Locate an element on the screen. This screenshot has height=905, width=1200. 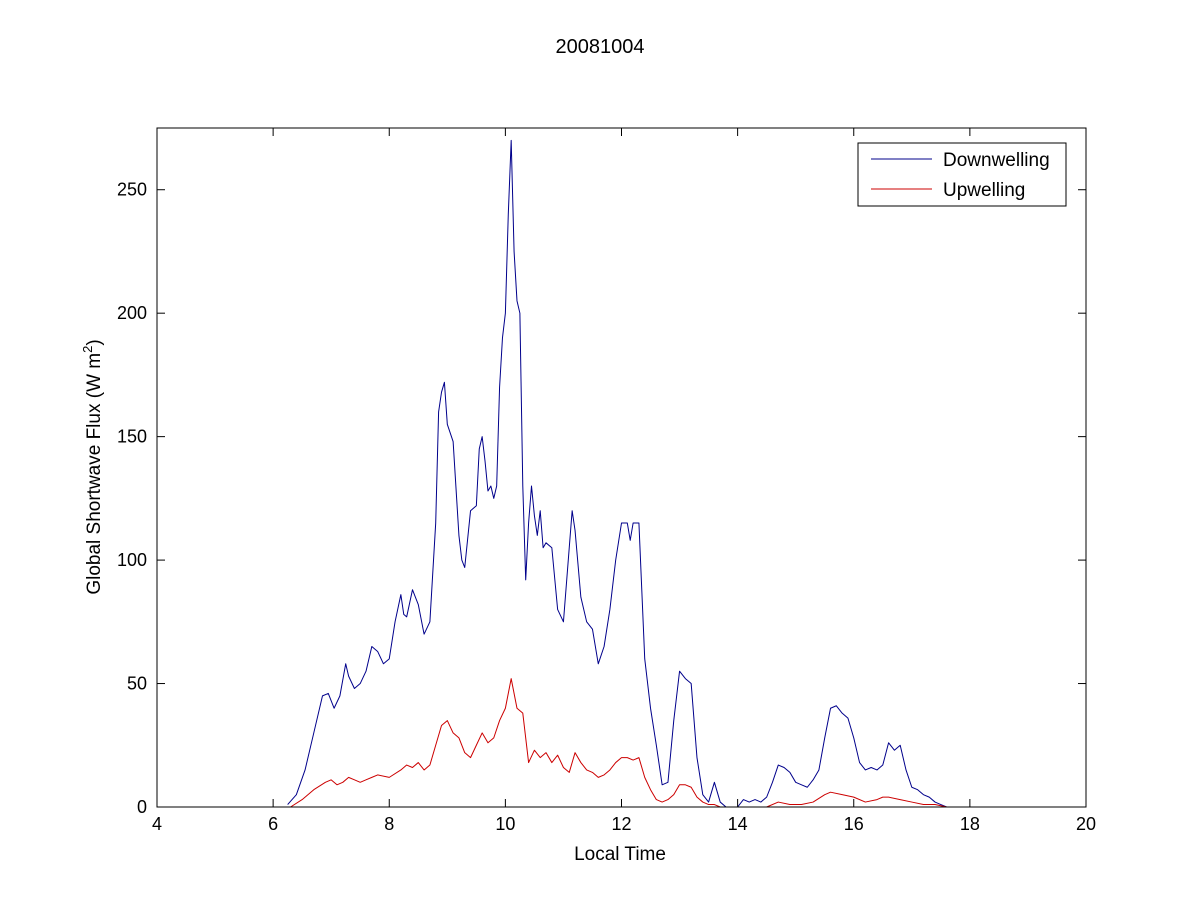
legend-label-downwelling: Downwelling is located at coordinates (996, 160).